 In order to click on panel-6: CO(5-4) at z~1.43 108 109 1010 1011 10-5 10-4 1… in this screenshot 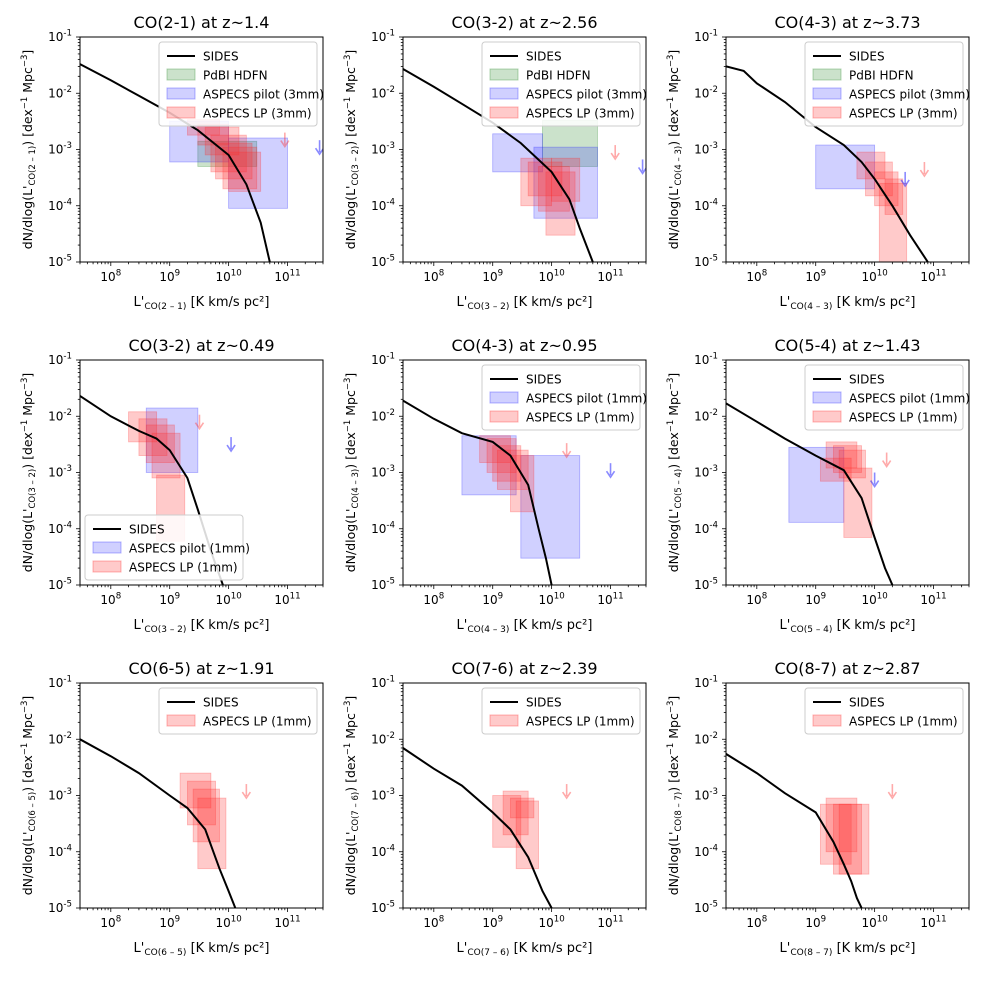, I will do `click(818, 485)`.